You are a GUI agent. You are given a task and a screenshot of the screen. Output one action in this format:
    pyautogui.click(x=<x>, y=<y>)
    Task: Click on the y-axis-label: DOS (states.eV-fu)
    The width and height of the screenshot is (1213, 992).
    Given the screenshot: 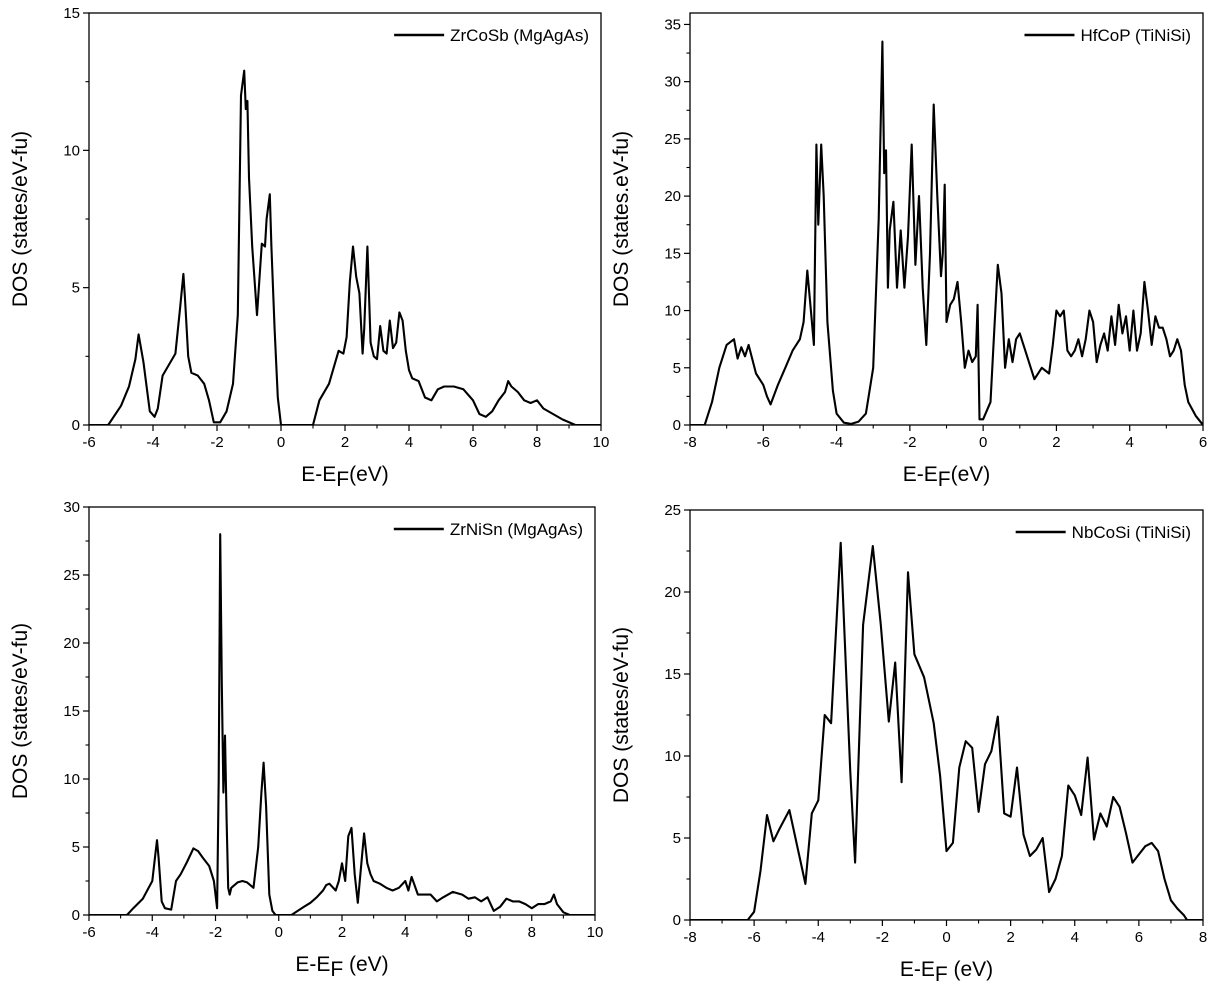 What is the action you would take?
    pyautogui.click(x=621, y=219)
    